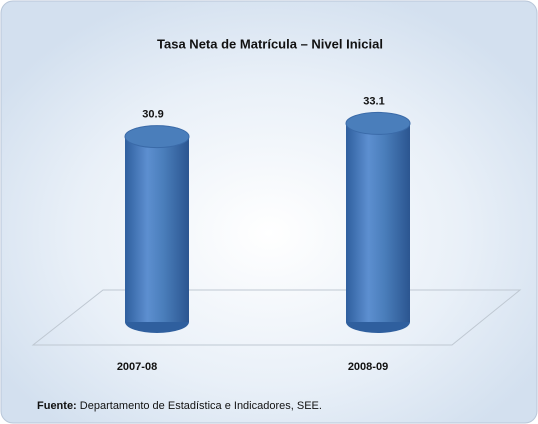 The width and height of the screenshot is (538, 424). I want to click on x-tick-label: 2007-08, so click(137, 367).